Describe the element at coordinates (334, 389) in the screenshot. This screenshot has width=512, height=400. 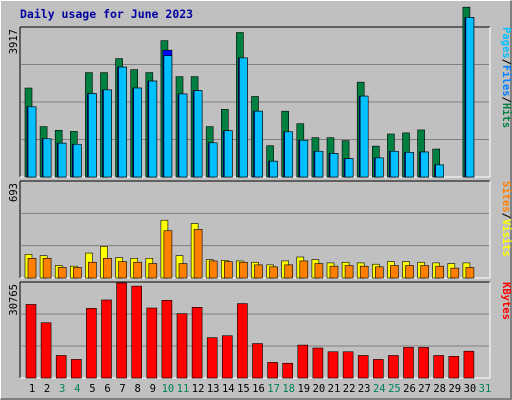
I see `x-tick-label: 21` at that location.